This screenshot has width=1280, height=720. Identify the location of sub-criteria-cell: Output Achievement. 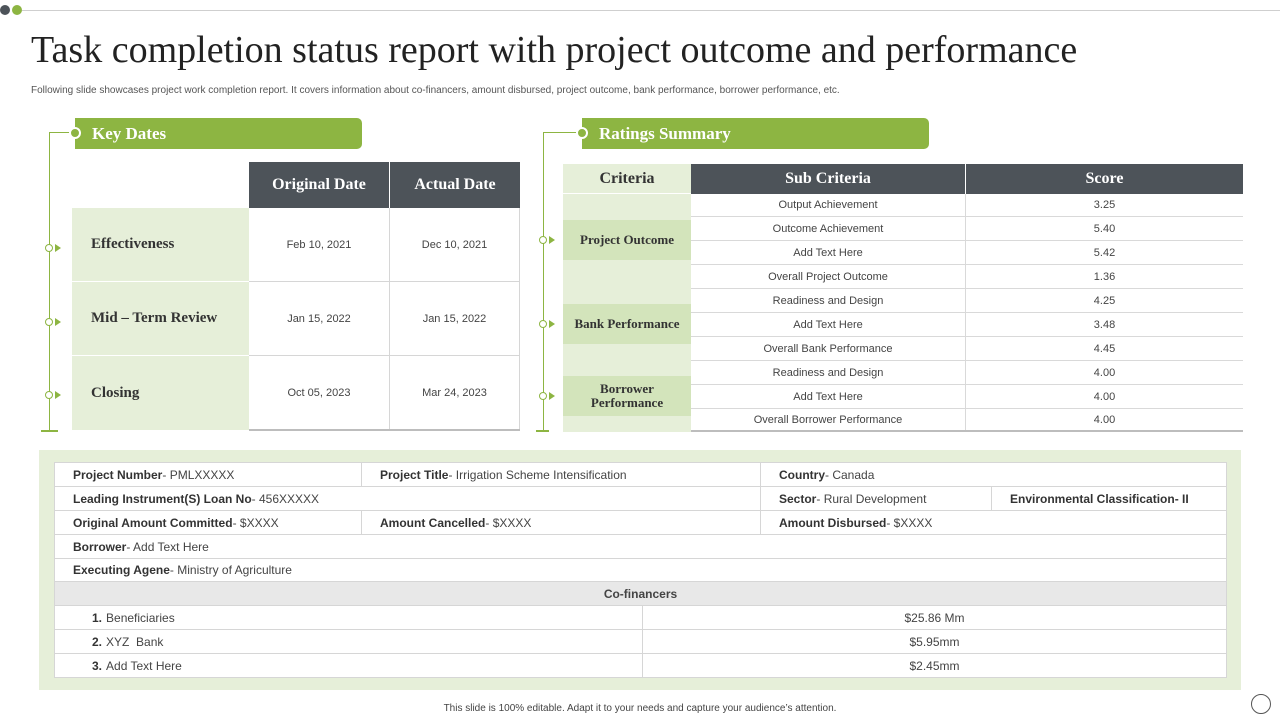
(828, 205).